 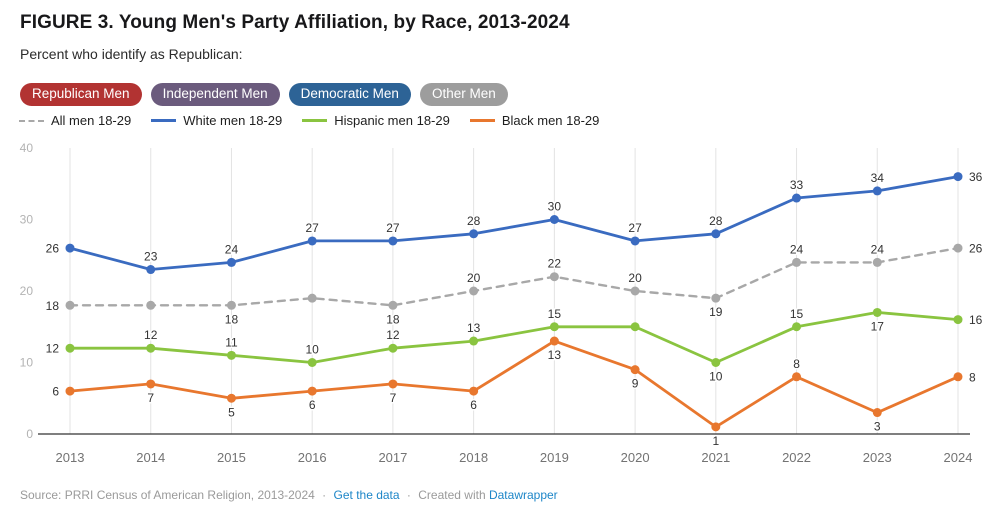 I want to click on value-label-all-men-18-29-2018: 20, so click(x=474, y=278).